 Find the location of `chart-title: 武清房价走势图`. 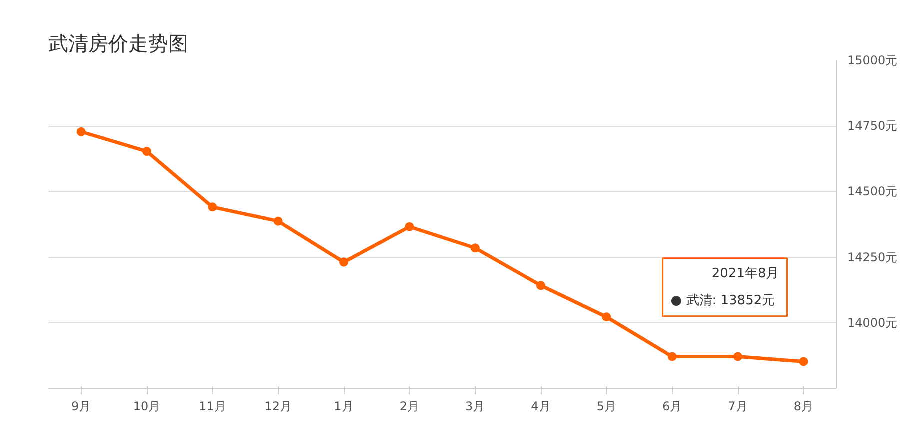

chart-title: 武清房价走势图 is located at coordinates (118, 44).